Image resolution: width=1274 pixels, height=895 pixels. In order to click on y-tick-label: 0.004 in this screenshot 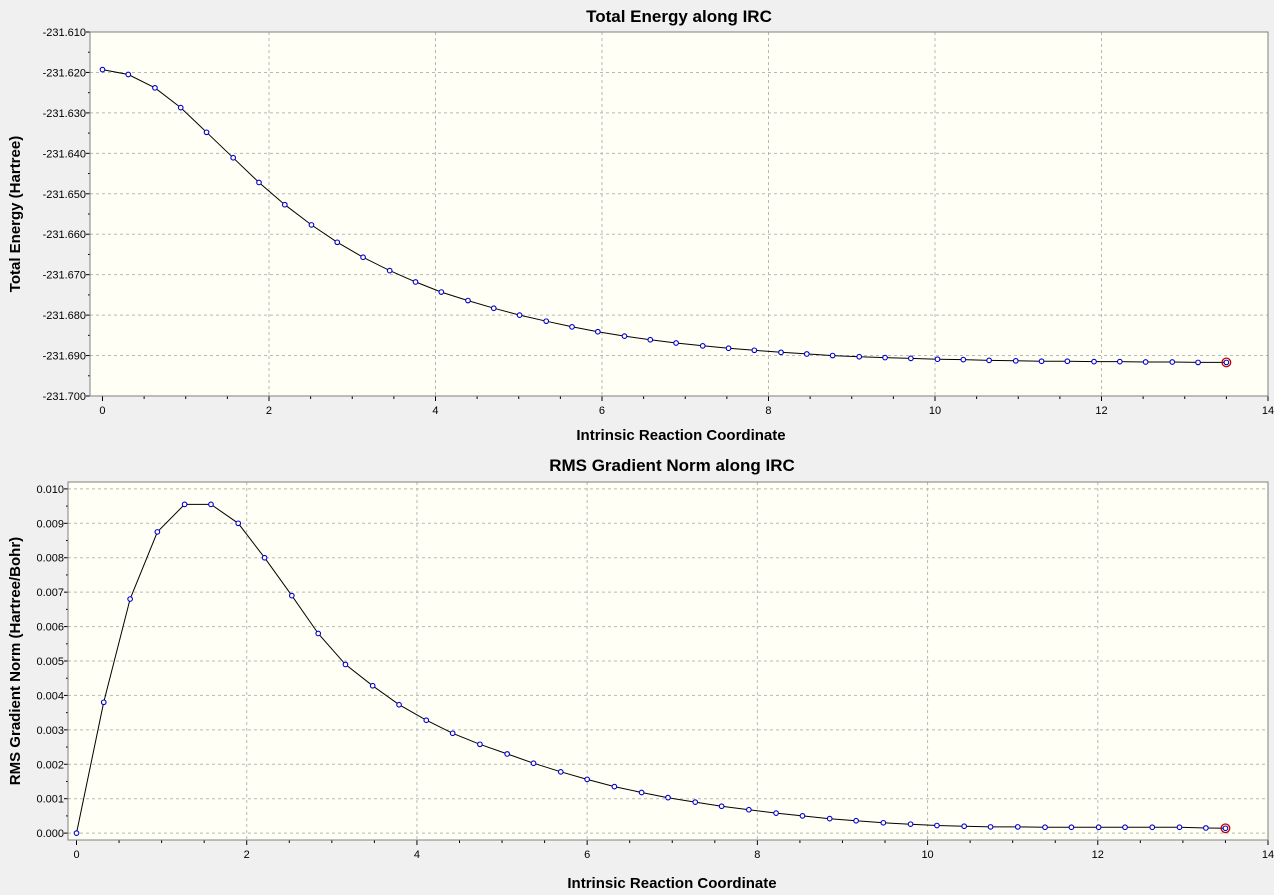, I will do `click(50, 696)`.